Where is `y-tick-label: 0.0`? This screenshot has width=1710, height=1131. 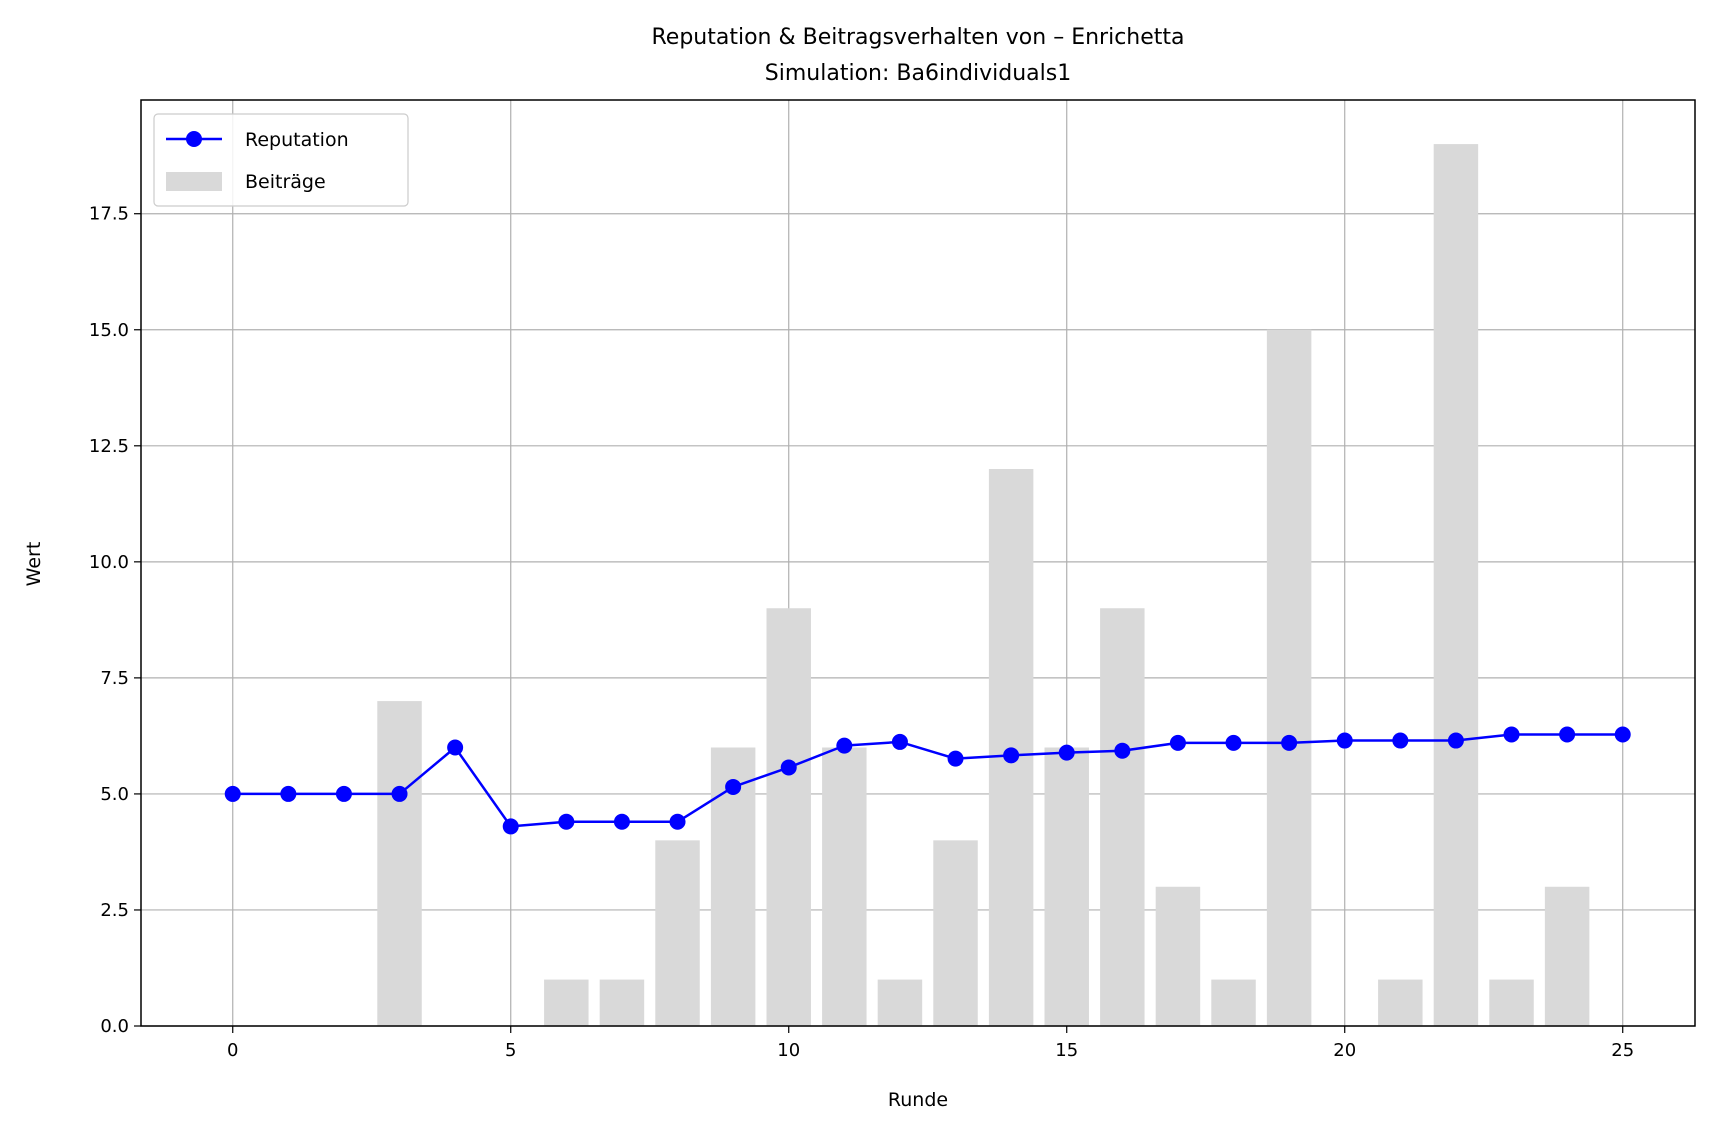
y-tick-label: 0.0 is located at coordinates (114, 1026).